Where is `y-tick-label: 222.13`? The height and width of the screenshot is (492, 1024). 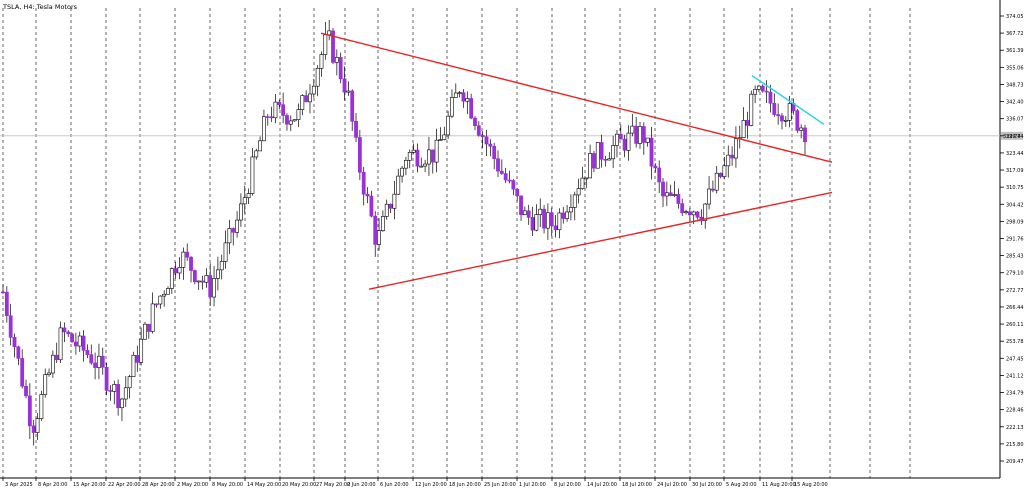
y-tick-label: 222.13 is located at coordinates (1015, 428).